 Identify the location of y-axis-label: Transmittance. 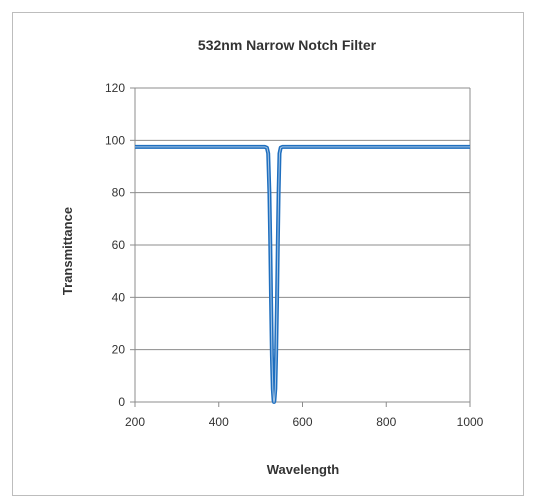
(67, 251).